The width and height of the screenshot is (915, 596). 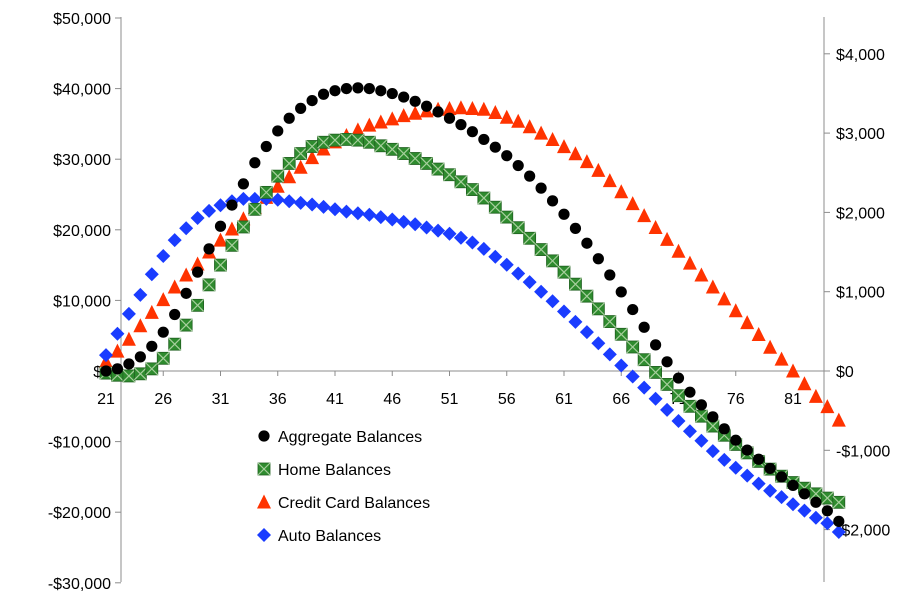 What do you see at coordinates (82, 301) in the screenshot?
I see `left-tick-label: $10,000` at bounding box center [82, 301].